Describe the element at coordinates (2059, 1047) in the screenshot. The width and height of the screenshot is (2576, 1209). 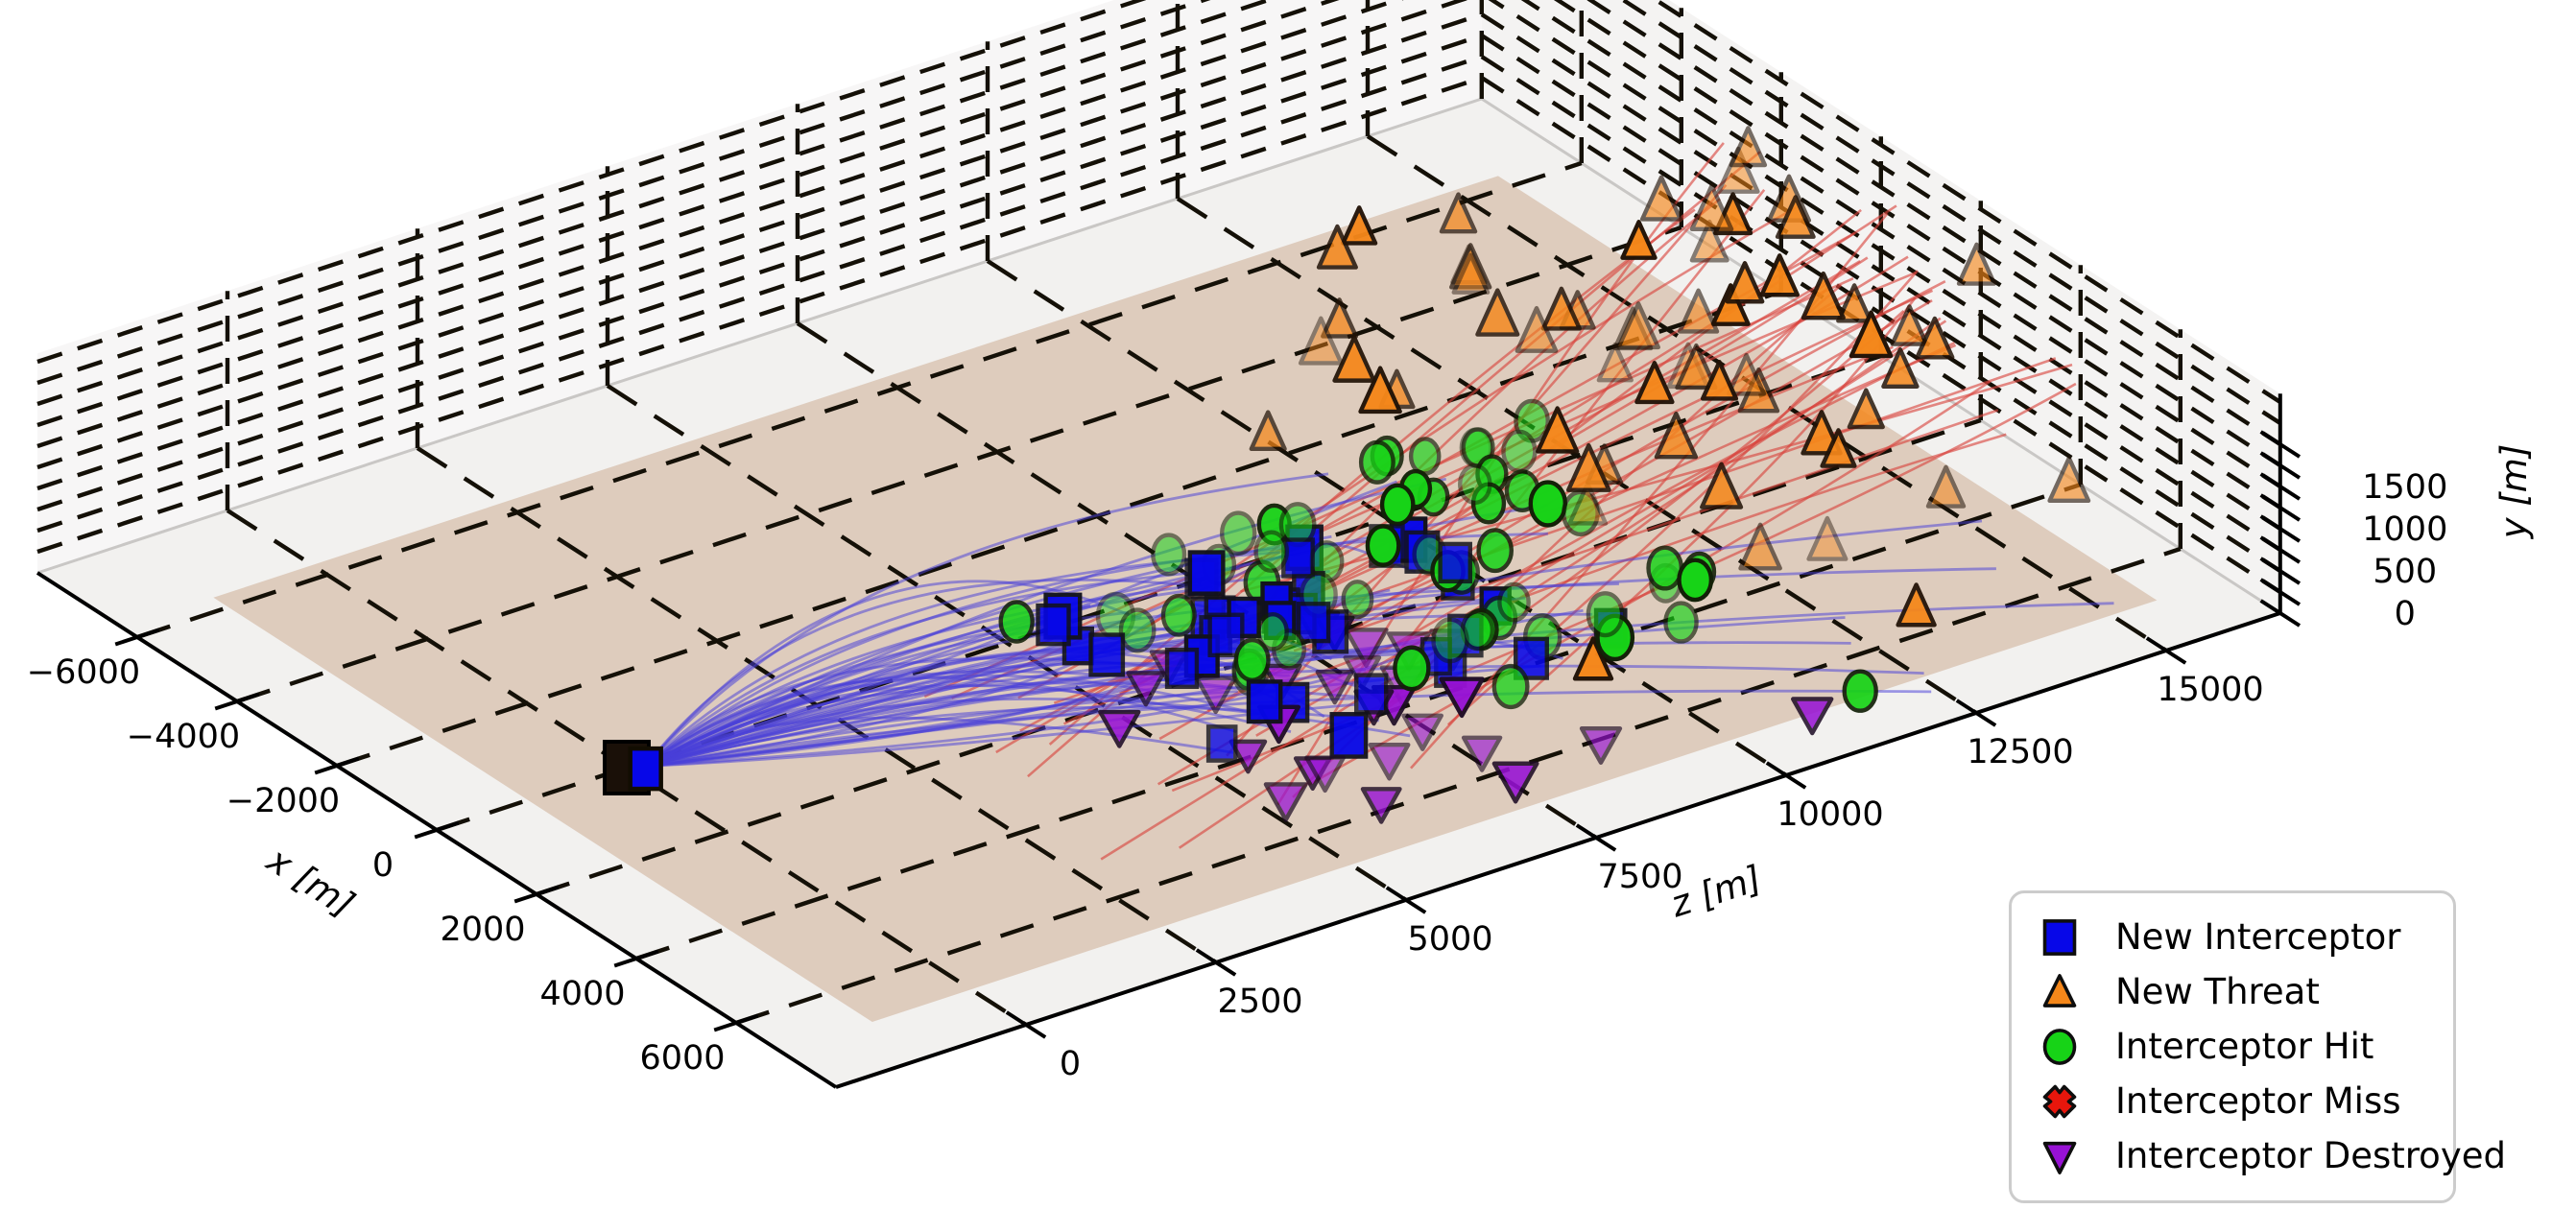
I see `circle-legend-icon` at that location.